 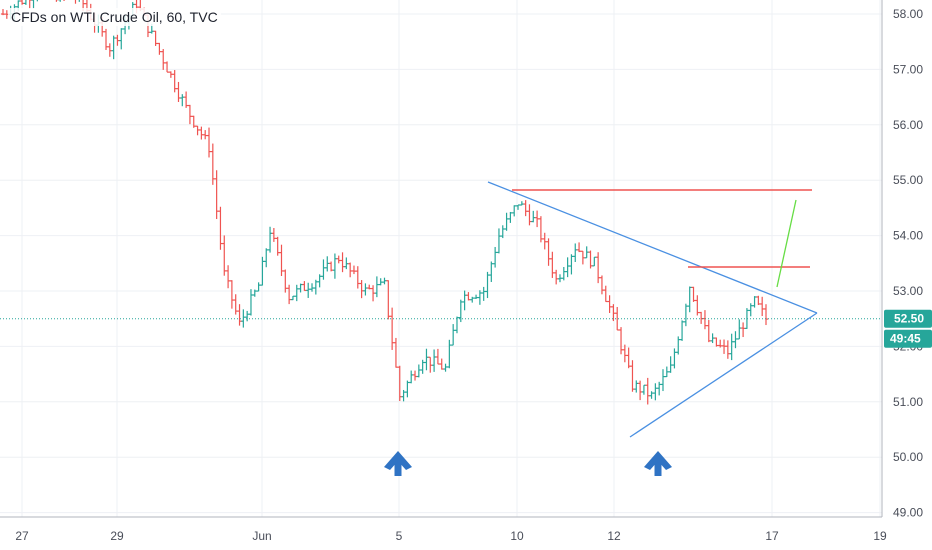 What do you see at coordinates (614, 536) in the screenshot?
I see `x-tick-label: 12` at bounding box center [614, 536].